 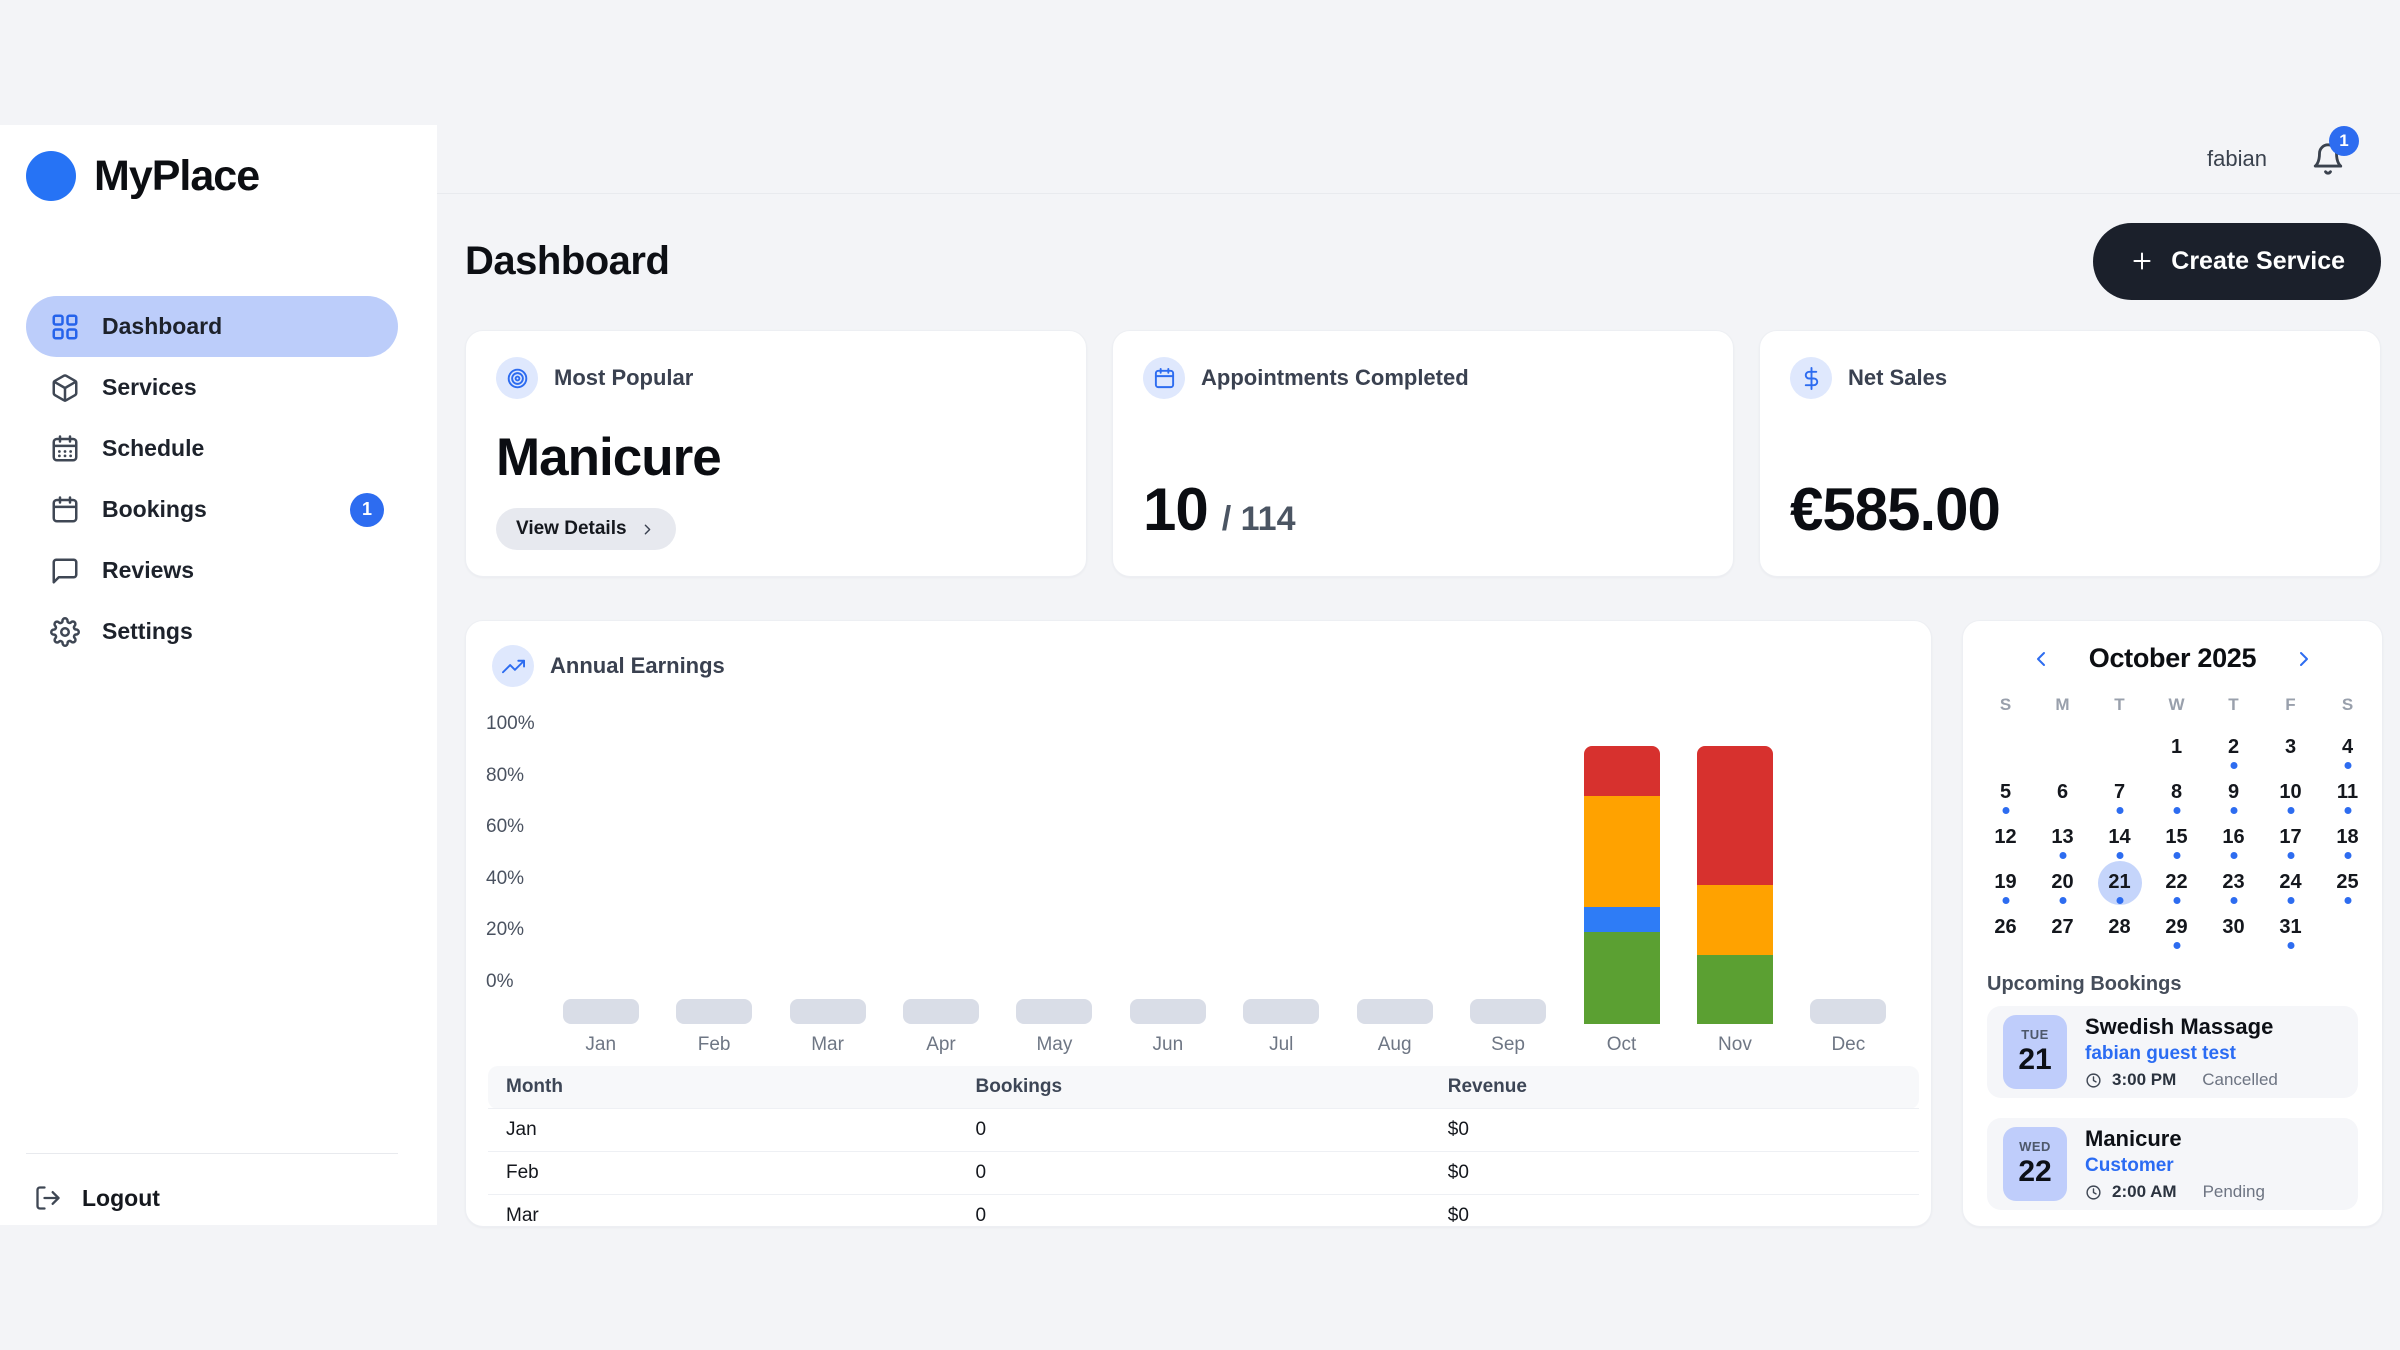 What do you see at coordinates (2062, 927) in the screenshot?
I see `calendar-day-27: 27` at bounding box center [2062, 927].